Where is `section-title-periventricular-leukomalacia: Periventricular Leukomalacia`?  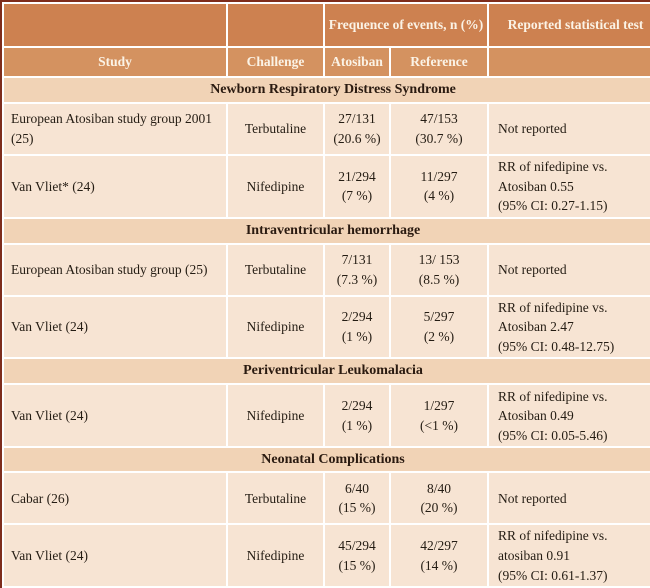
section-title-periventricular-leukomalacia: Periventricular Leukomalacia is located at coordinates (327, 371).